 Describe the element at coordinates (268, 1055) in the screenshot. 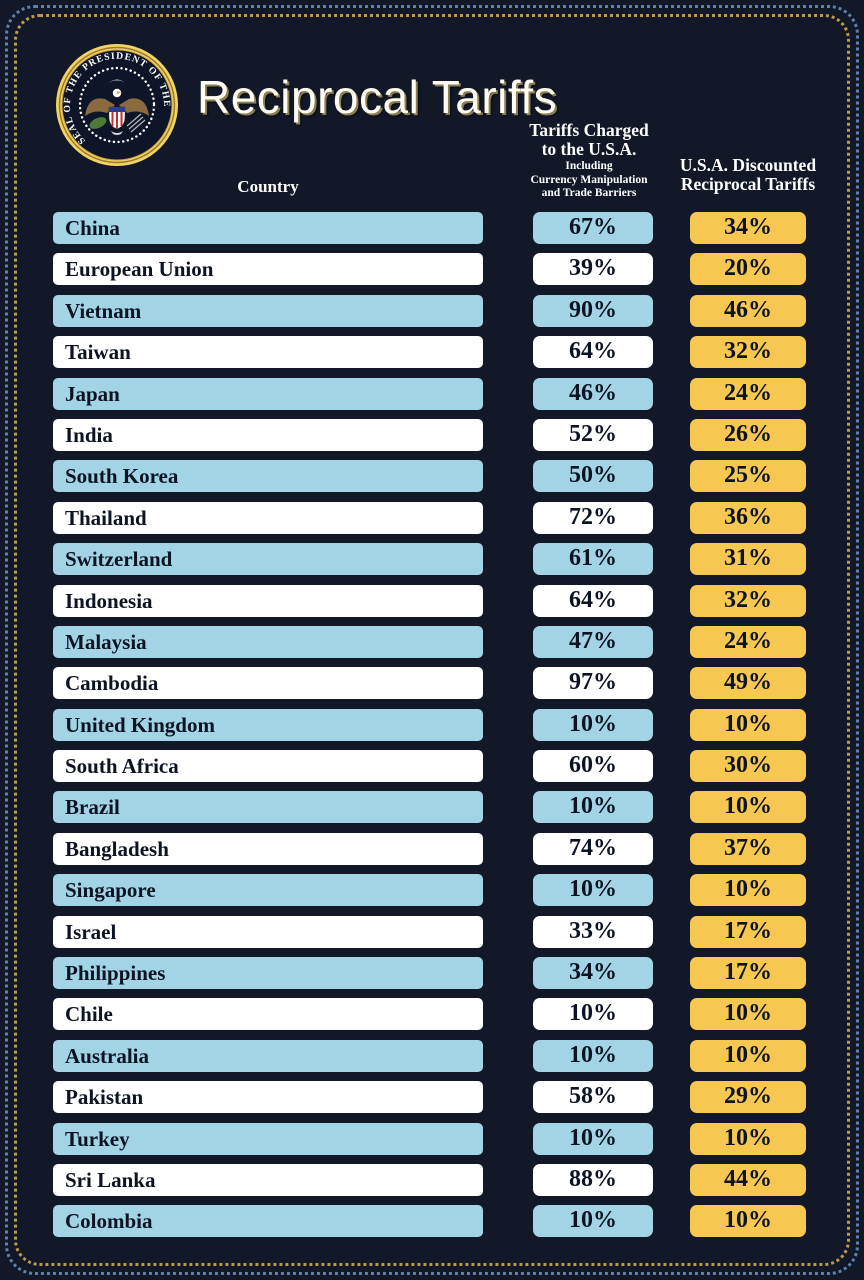

I see `country-name-bar: Australia` at that location.